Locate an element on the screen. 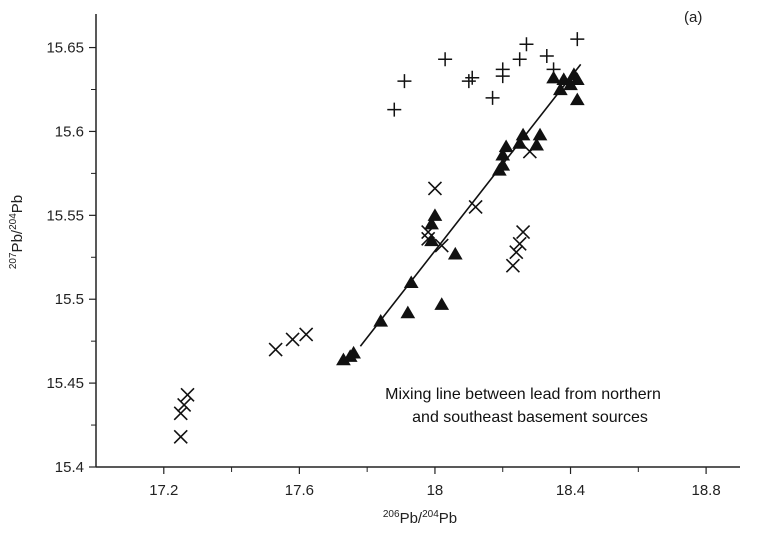 Image resolution: width=759 pixels, height=541 pixels. x-tick-label: 18.8 is located at coordinates (706, 490).